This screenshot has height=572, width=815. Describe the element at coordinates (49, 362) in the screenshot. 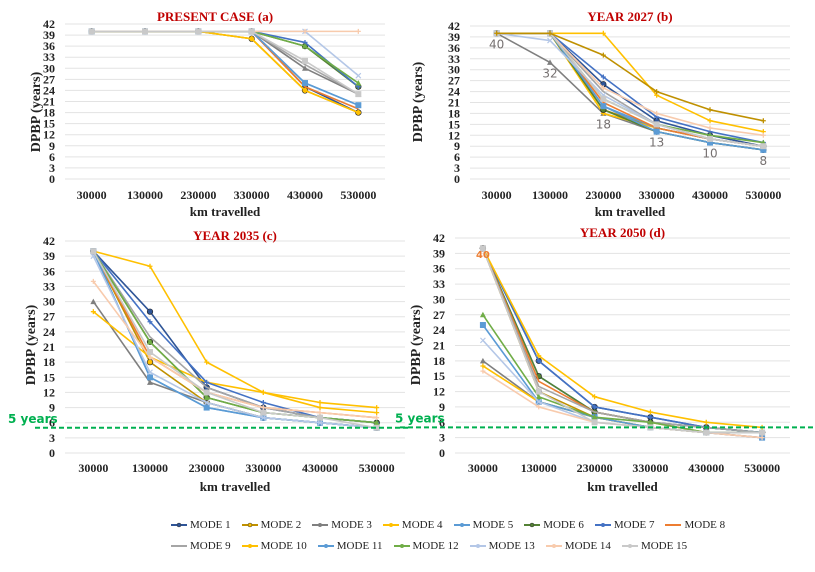

I see `y-tick-label: 18` at that location.